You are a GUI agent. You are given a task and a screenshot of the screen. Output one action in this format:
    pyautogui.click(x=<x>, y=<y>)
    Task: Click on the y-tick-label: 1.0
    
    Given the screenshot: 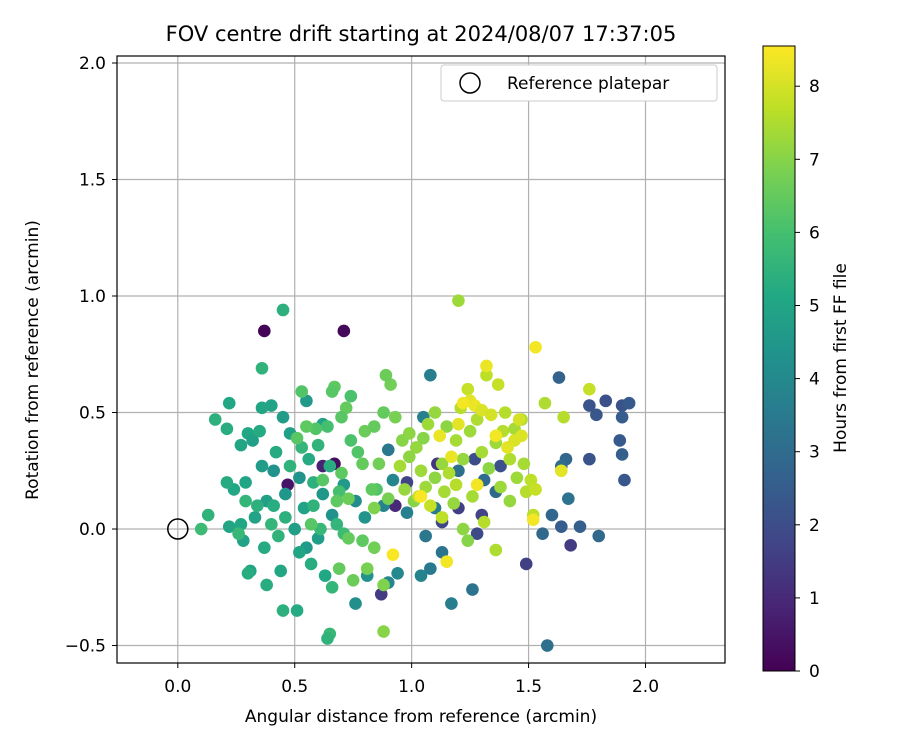 What is the action you would take?
    pyautogui.click(x=92, y=297)
    